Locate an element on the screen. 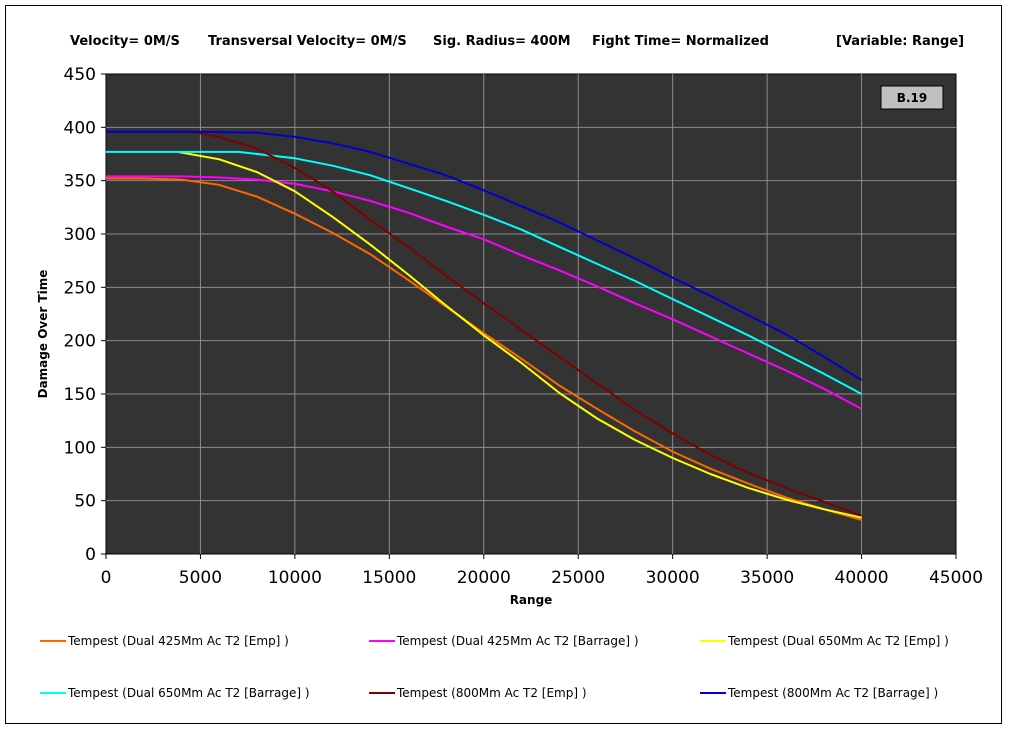  x-tick-label: 25000 is located at coordinates (578, 578).